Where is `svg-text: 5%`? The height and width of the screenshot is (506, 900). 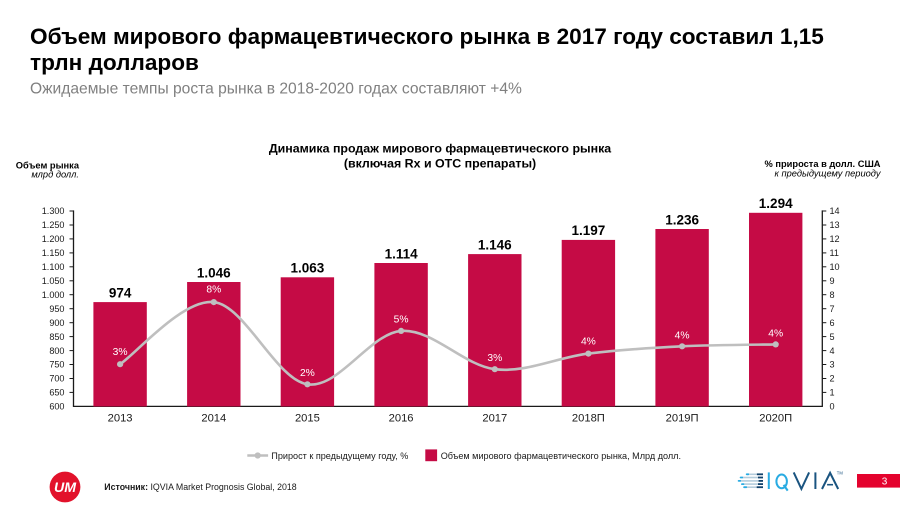
svg-text: 5% is located at coordinates (401, 320).